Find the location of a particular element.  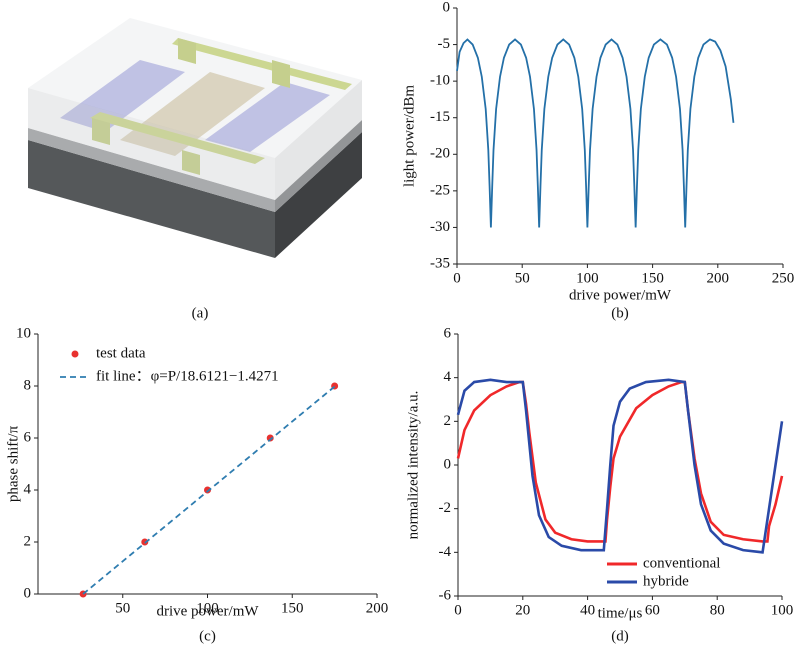

legend-marker is located at coordinates (75, 354).